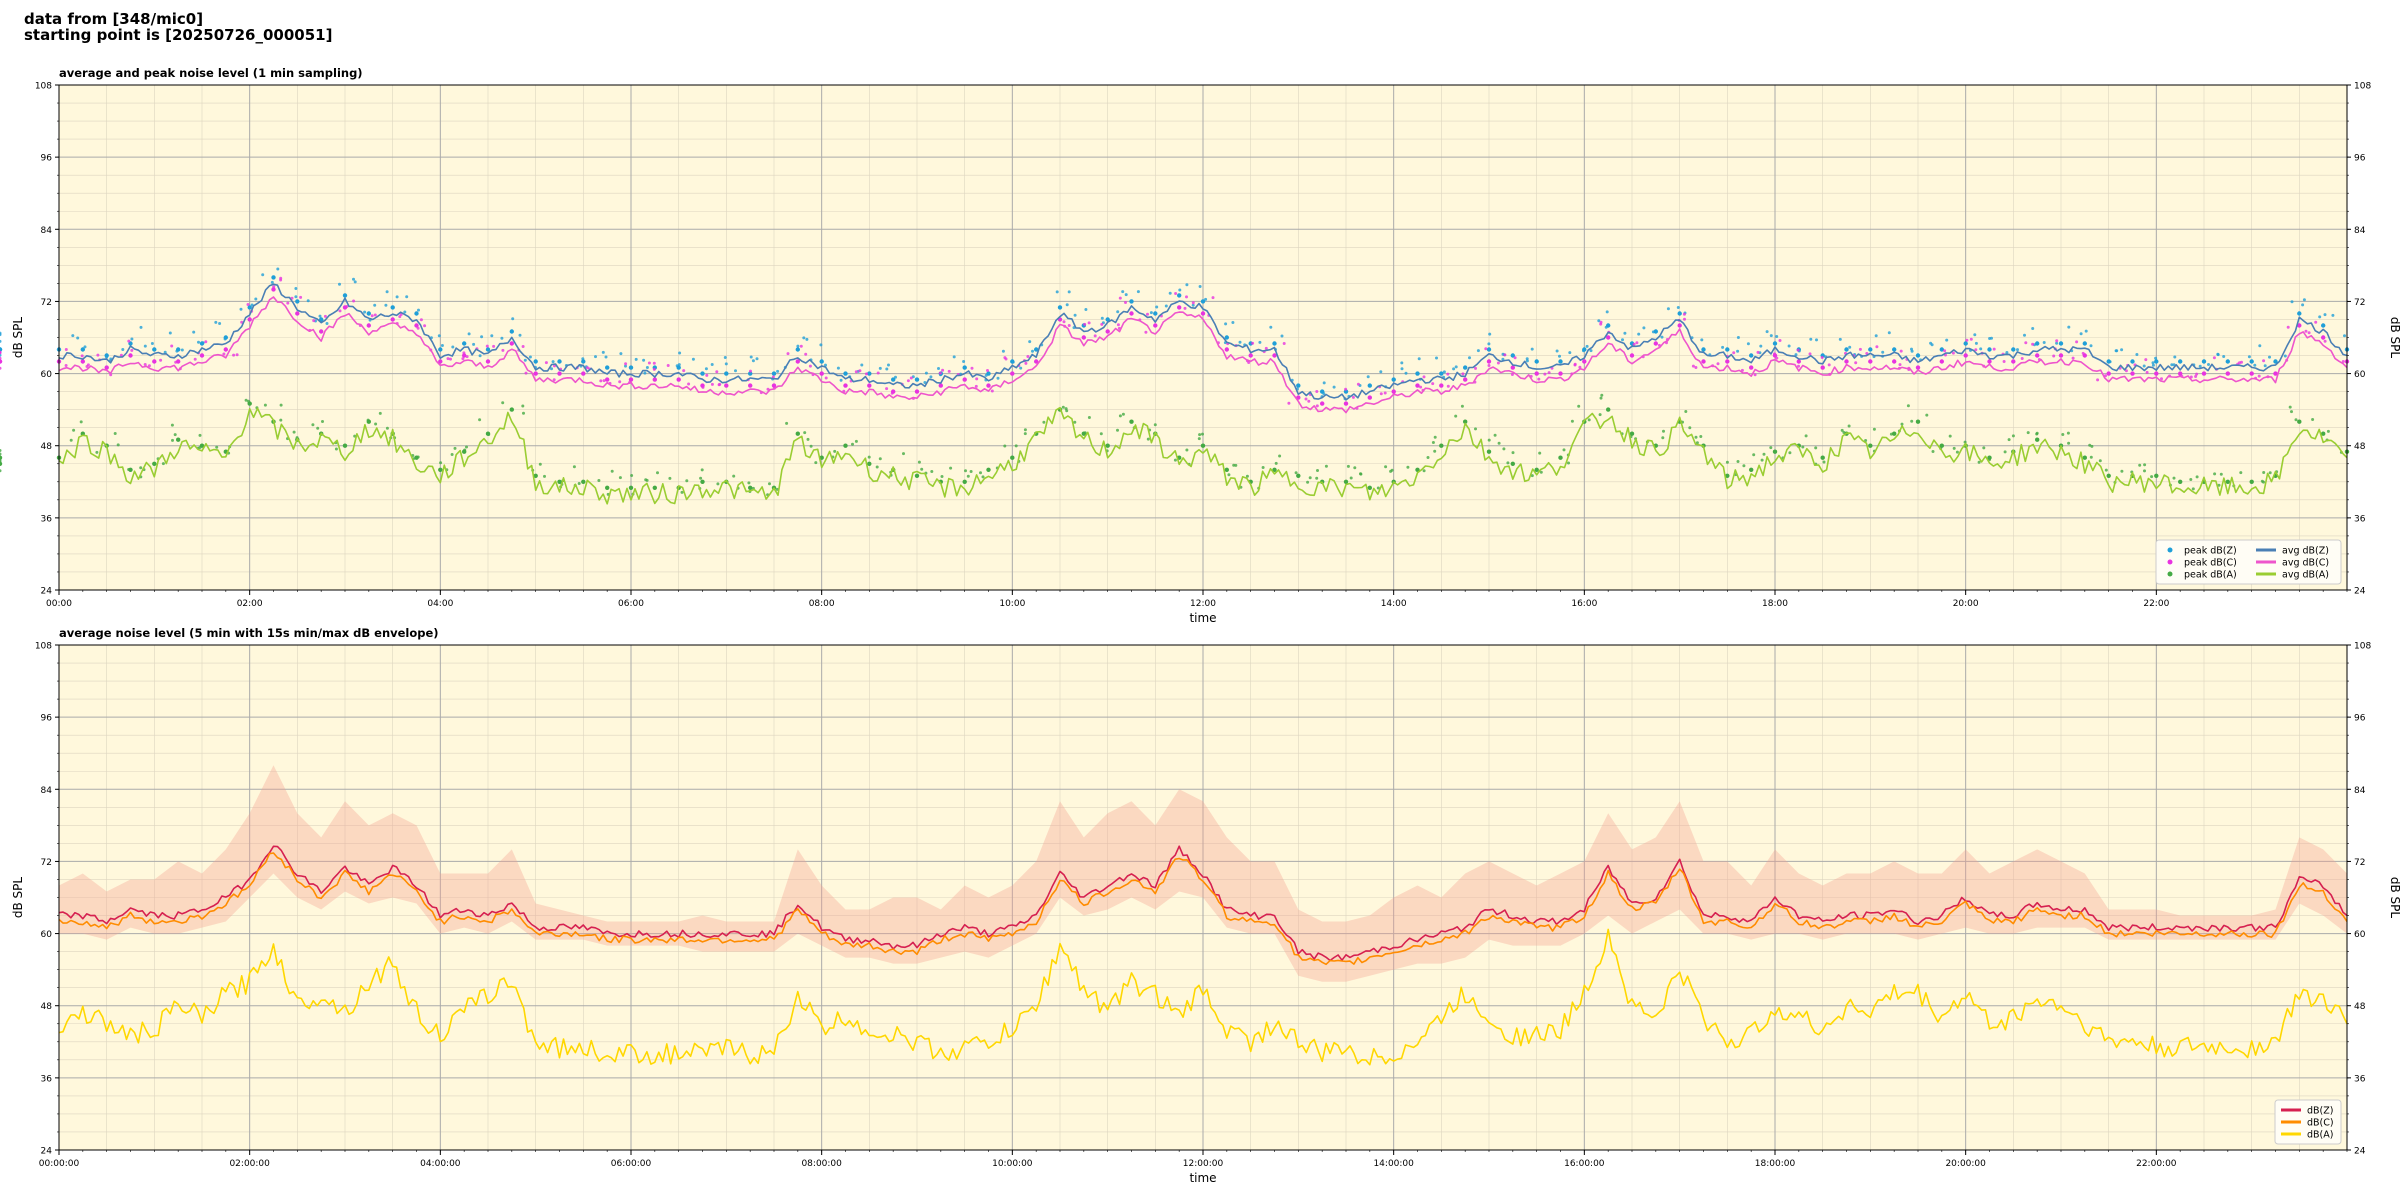 The height and width of the screenshot is (1200, 2400). I want to click on series-line-avg-db-c, so click(1203, 355).